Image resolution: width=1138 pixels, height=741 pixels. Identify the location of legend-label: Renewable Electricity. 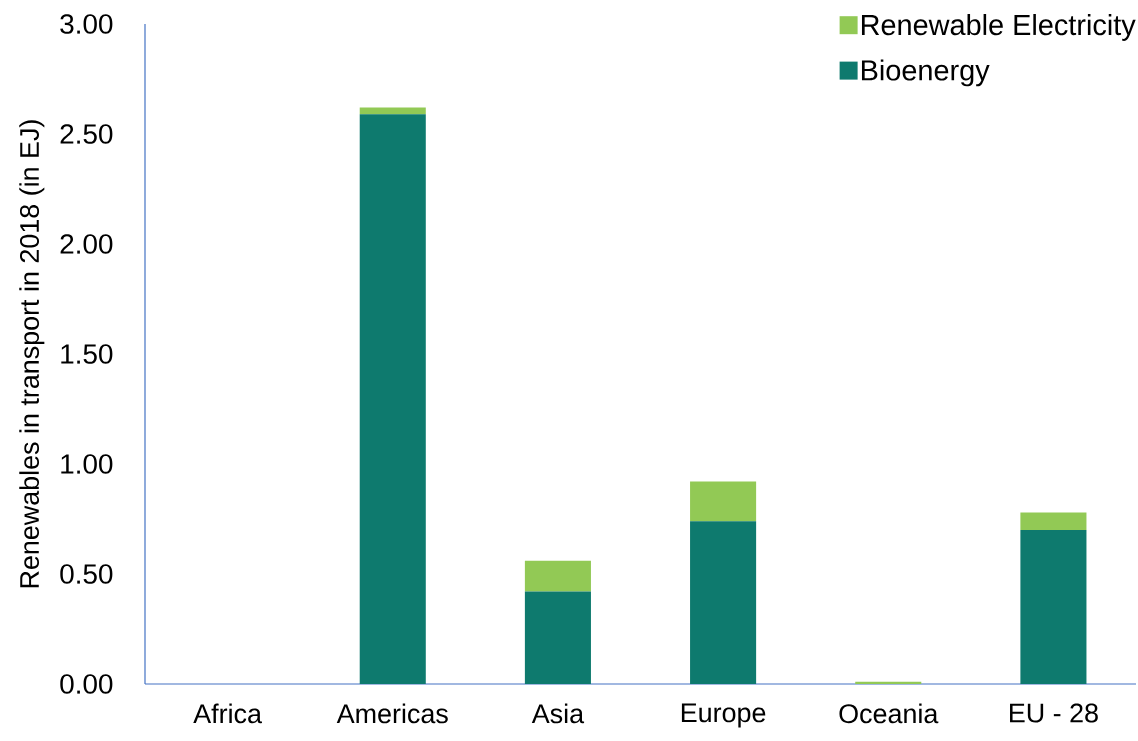
(998, 27).